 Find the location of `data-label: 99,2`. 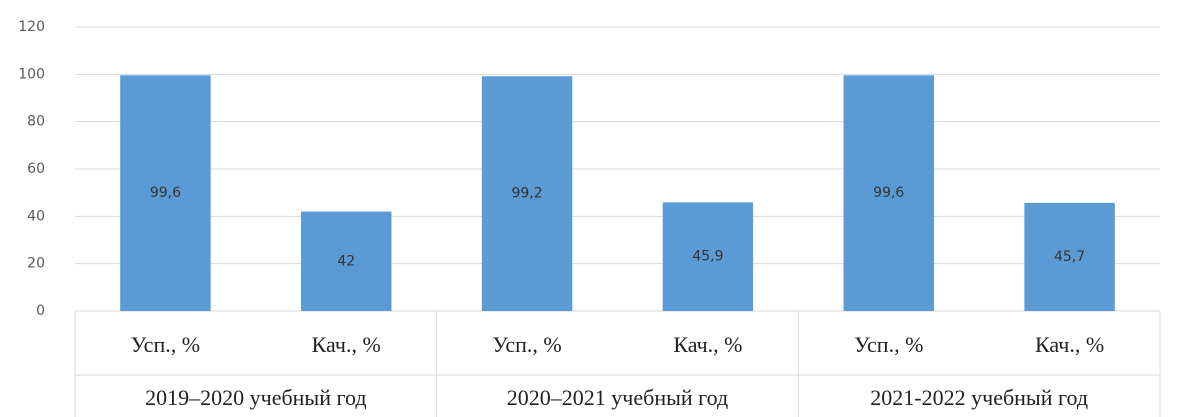

data-label: 99,2 is located at coordinates (526, 194).